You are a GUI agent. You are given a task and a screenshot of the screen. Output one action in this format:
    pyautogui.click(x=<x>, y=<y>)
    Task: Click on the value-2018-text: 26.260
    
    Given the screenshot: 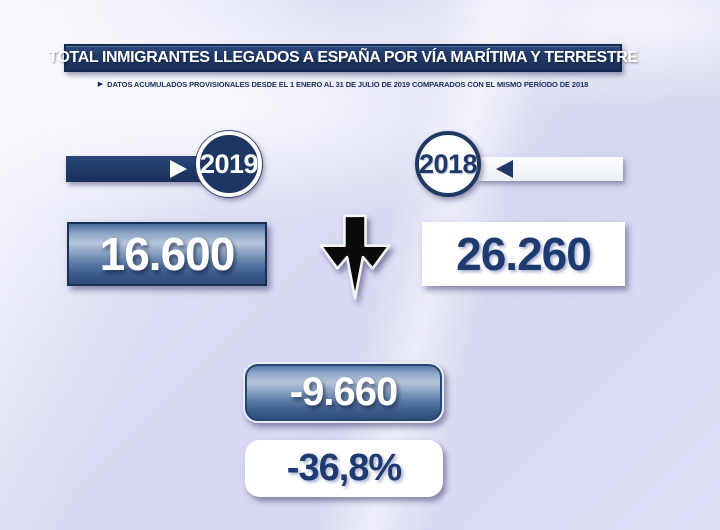 What is the action you would take?
    pyautogui.click(x=524, y=254)
    